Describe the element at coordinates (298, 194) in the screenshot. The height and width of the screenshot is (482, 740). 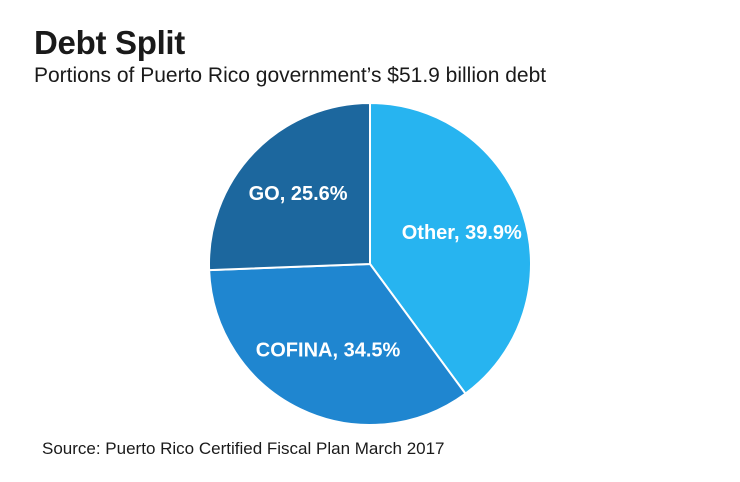
I see `slice-label-go: GO, 25.6%` at that location.